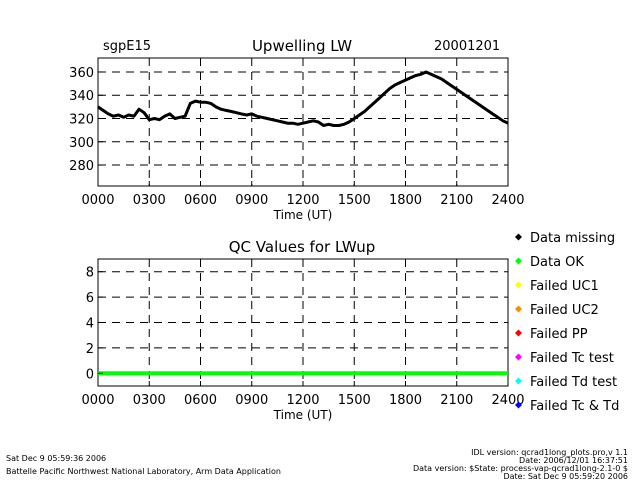  I want to click on site-label: sgpE15, so click(127, 46).